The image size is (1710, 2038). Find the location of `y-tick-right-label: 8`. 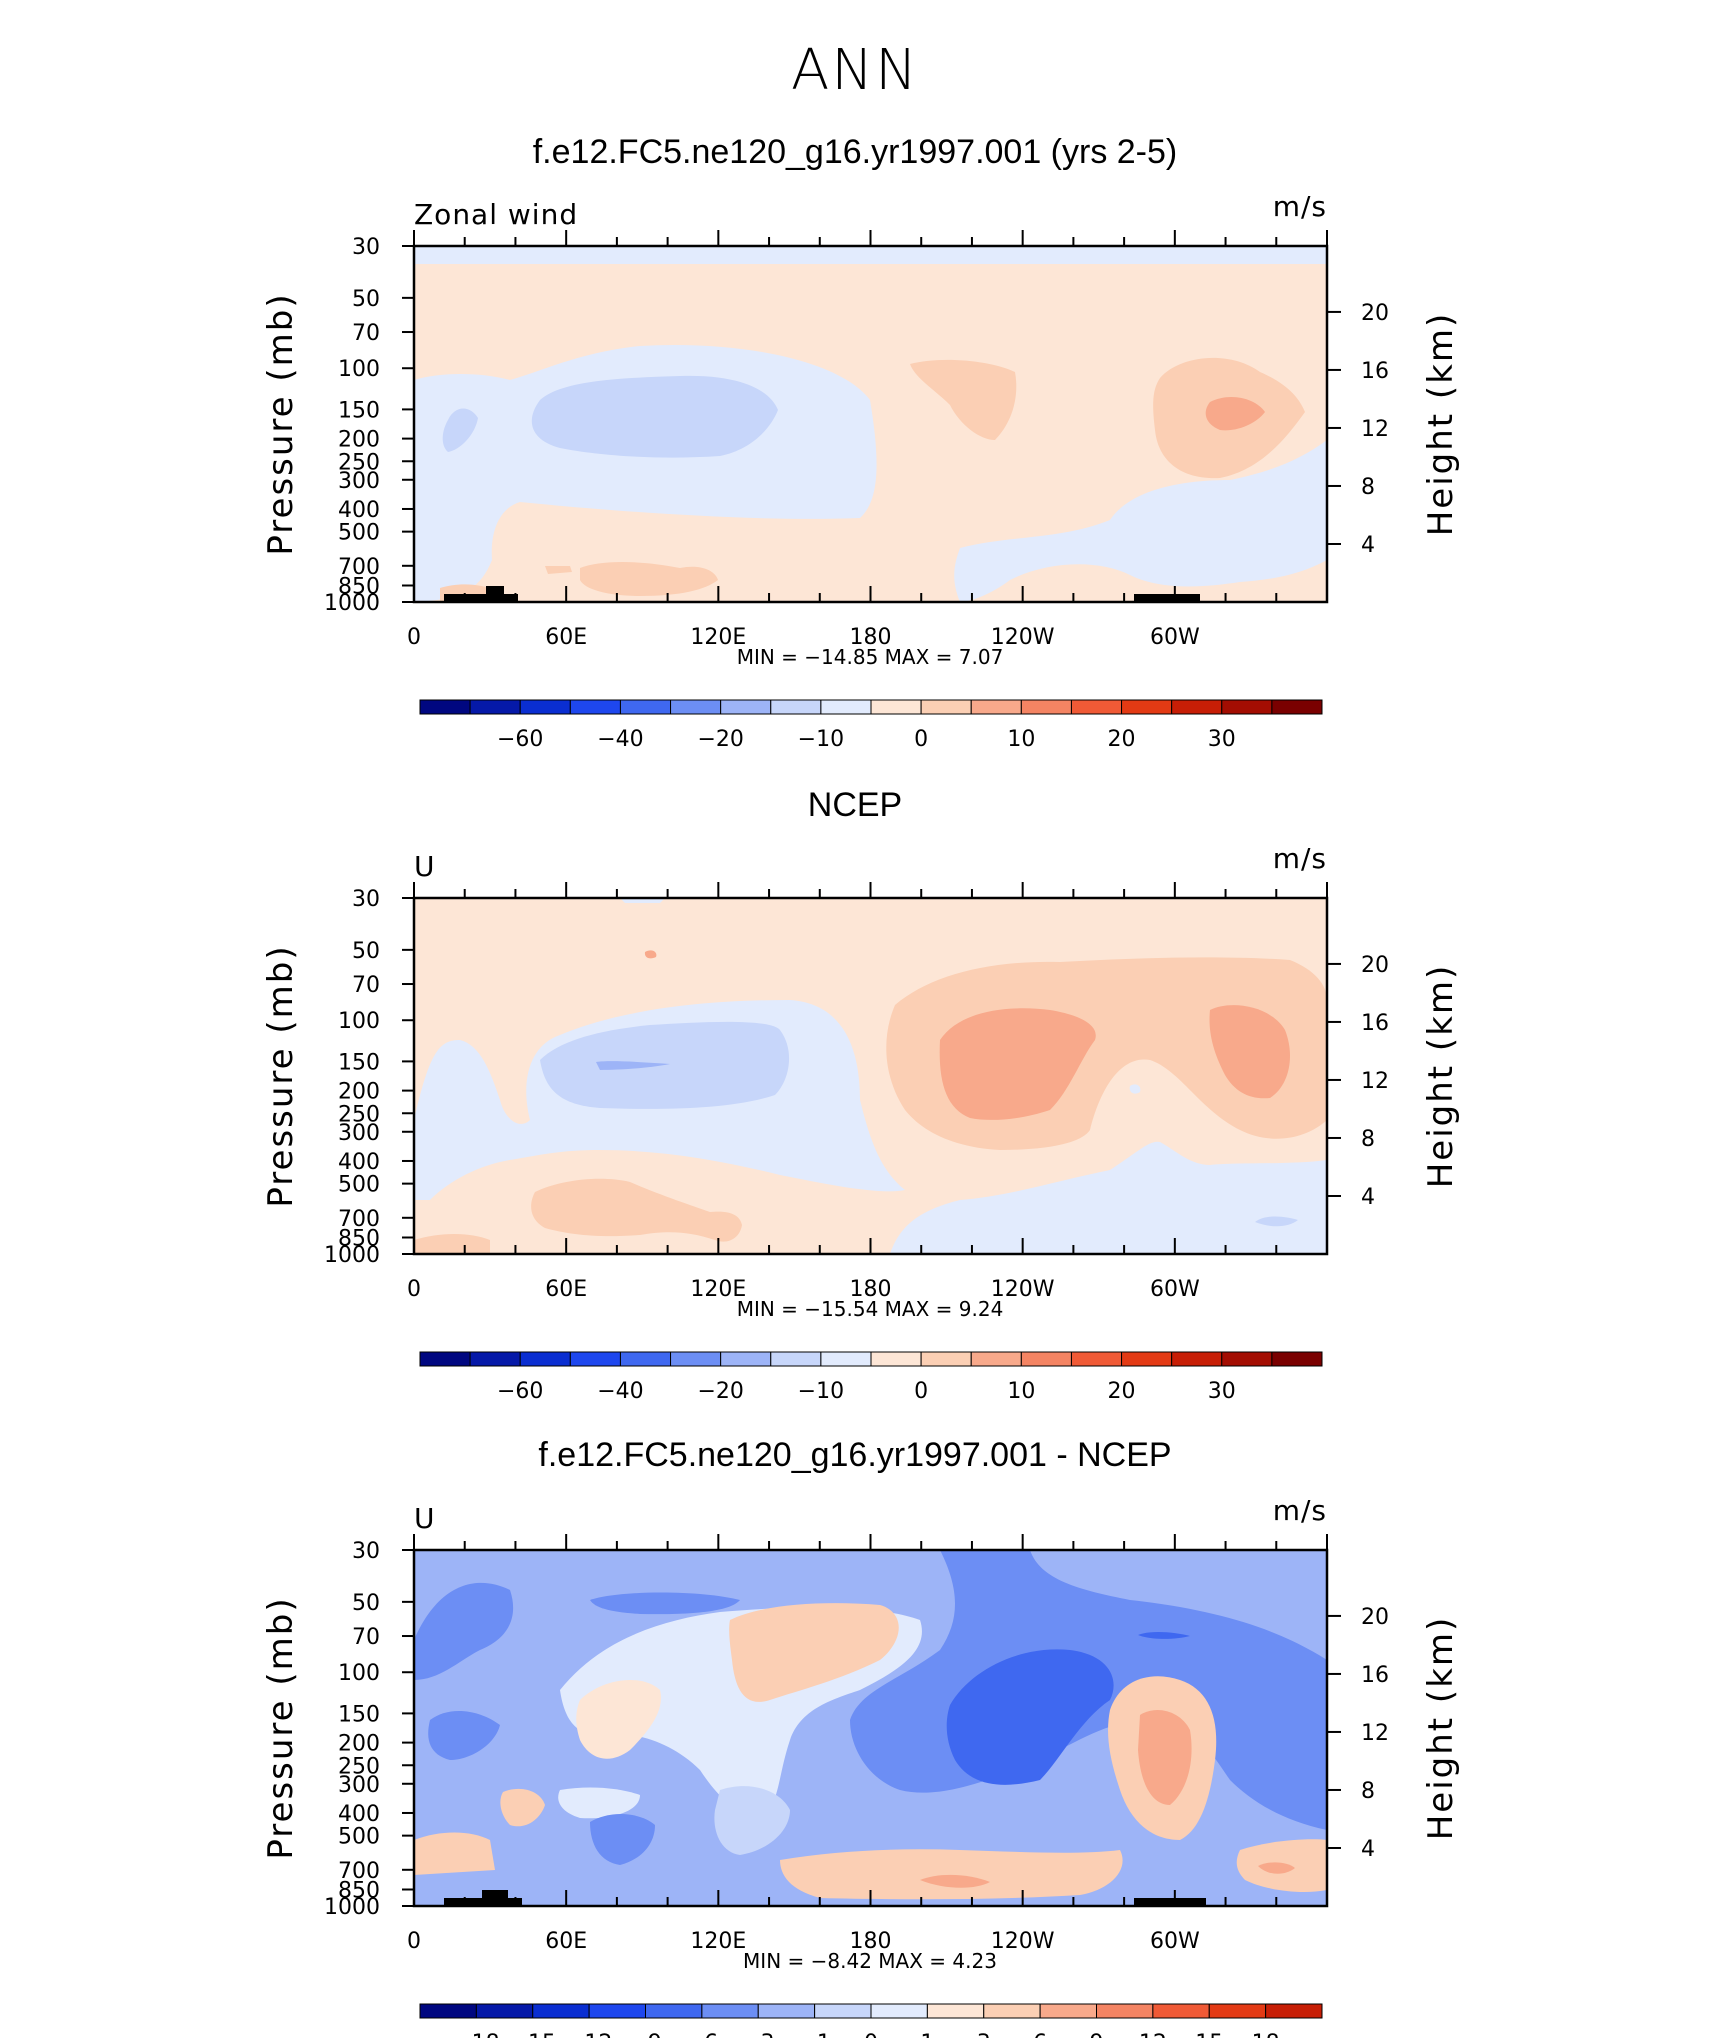

y-tick-right-label: 8 is located at coordinates (1368, 1791).